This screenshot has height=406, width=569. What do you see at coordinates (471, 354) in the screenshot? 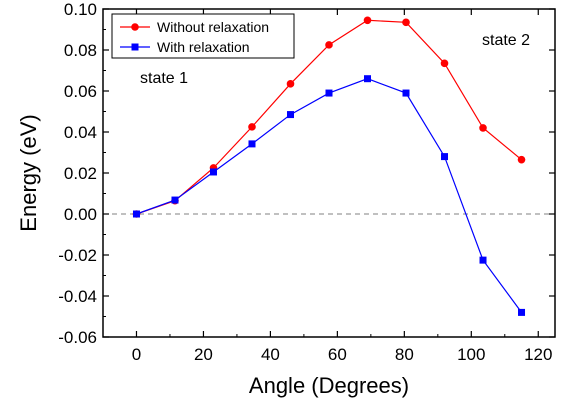
I see `x-tick-label: 100` at bounding box center [471, 354].